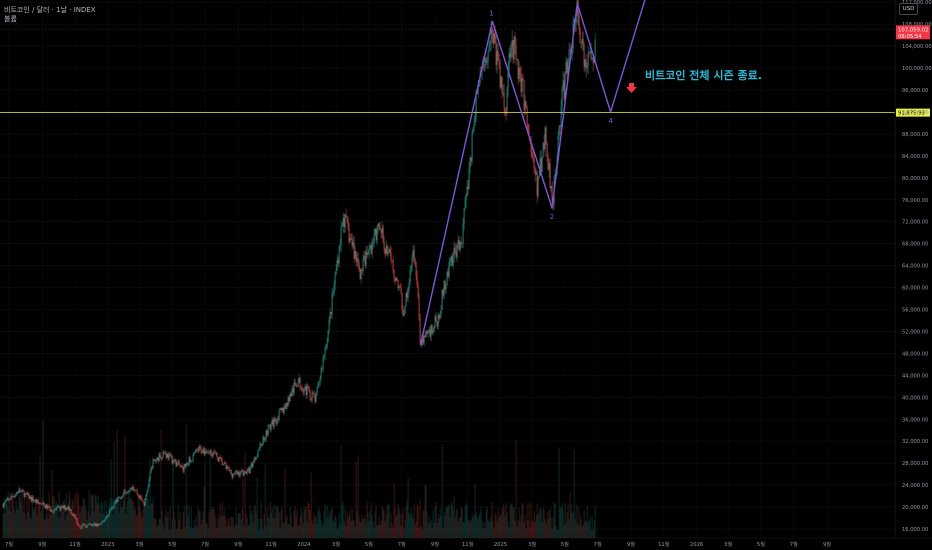 This screenshot has height=550, width=932. I want to click on price-tick-label: 60,000.00, so click(915, 289).